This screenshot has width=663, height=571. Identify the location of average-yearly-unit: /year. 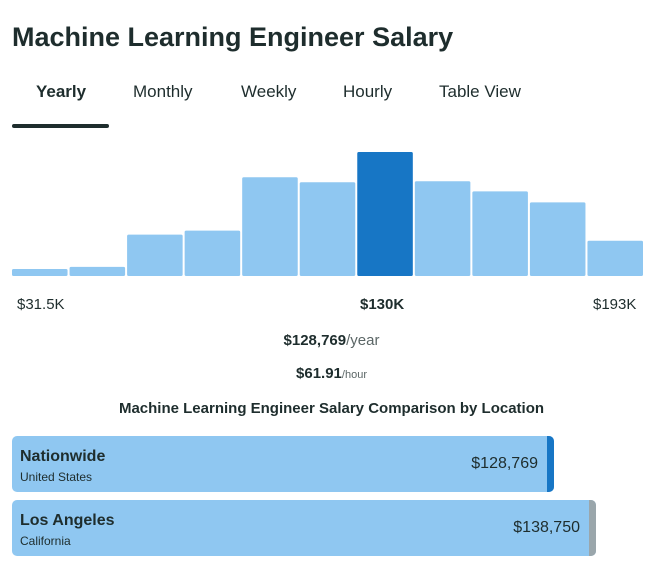
(363, 340).